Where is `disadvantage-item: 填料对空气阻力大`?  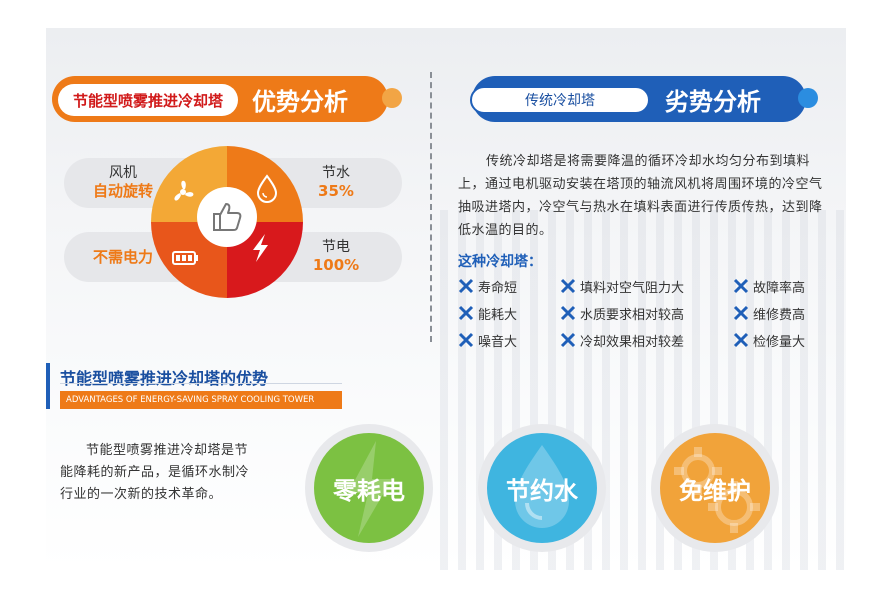
disadvantage-item: 填料对空气阻力大 is located at coordinates (622, 286).